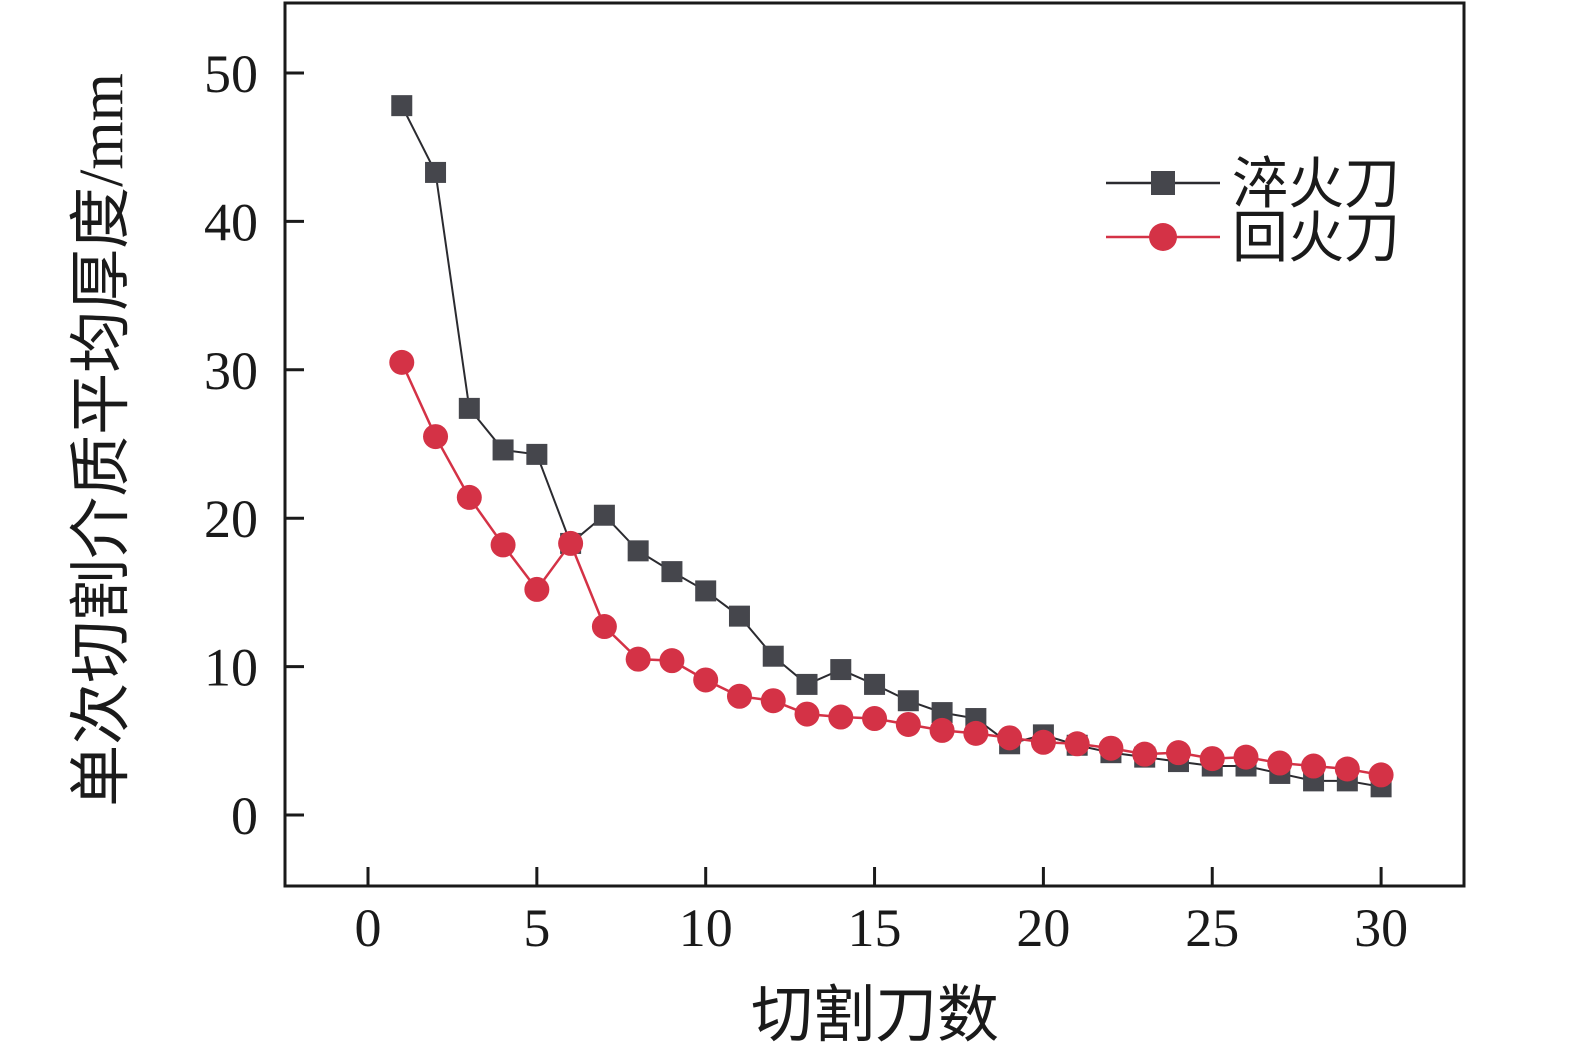 Image resolution: width=1575 pixels, height=1064 pixels. I want to click on x-tick-label: 30, so click(1381, 928).